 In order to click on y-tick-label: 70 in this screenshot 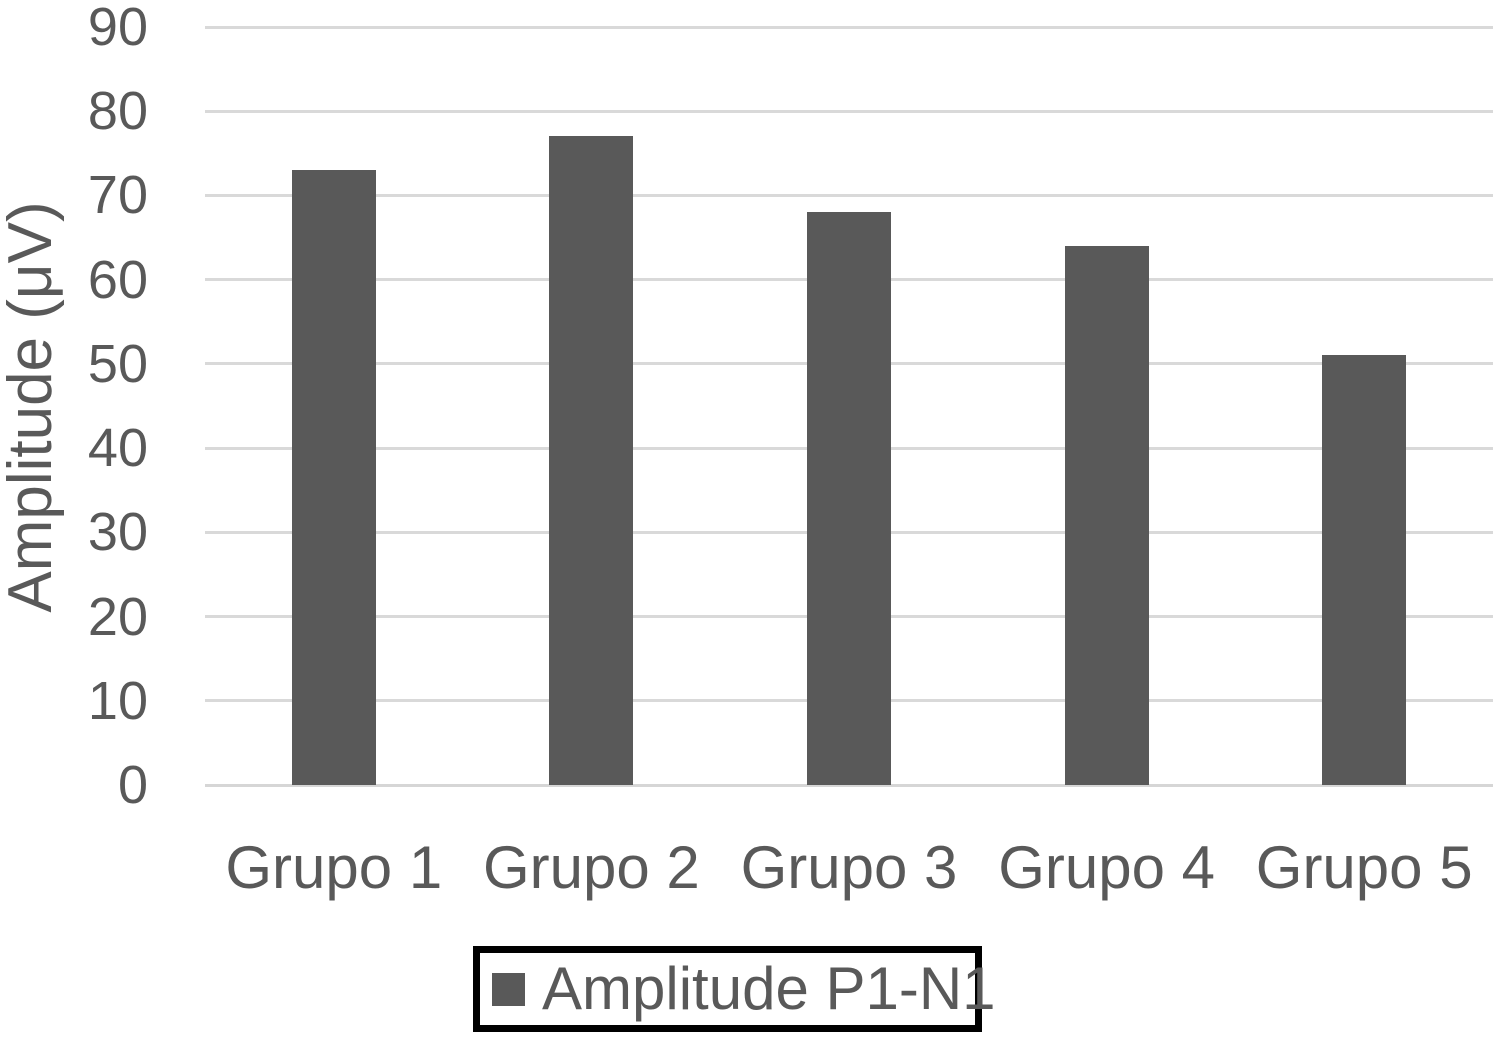, I will do `click(117, 195)`.